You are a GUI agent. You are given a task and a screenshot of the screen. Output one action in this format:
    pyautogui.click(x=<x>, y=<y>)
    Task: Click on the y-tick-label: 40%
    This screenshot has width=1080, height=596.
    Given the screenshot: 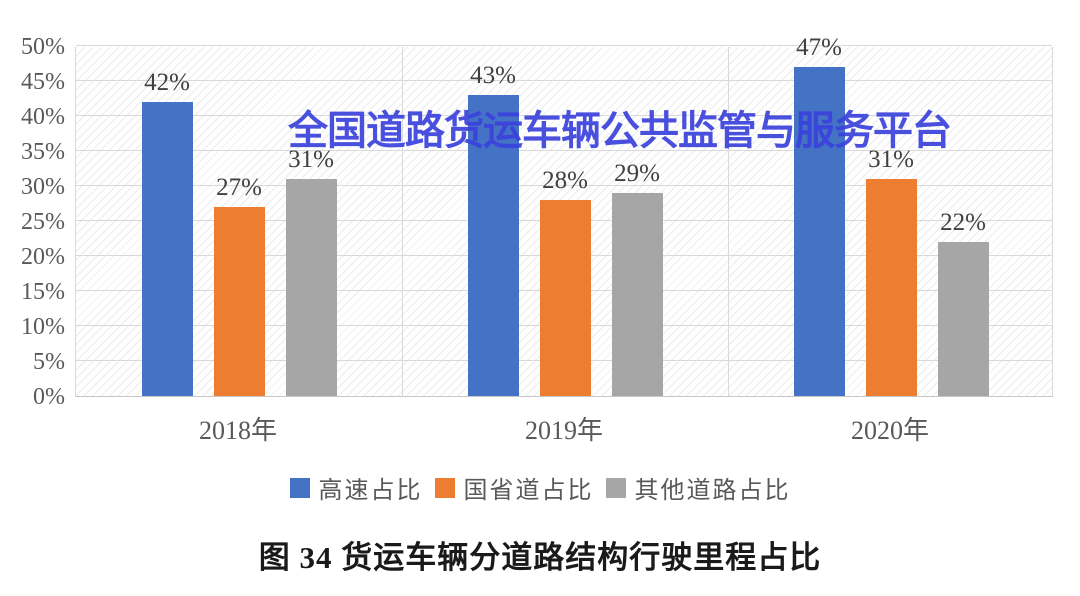 What is the action you would take?
    pyautogui.click(x=43, y=117)
    